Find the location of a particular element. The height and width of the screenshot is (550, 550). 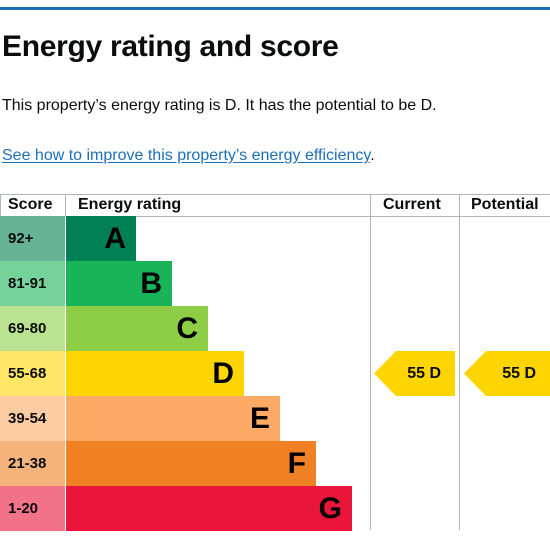

band-letter-f: F is located at coordinates (296, 463).